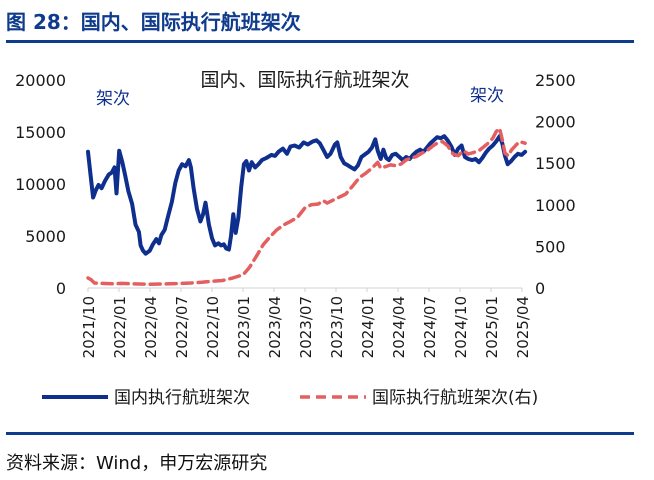 This screenshot has height=480, width=654. I want to click on x-tick-label: 2025/01, so click(492, 327).